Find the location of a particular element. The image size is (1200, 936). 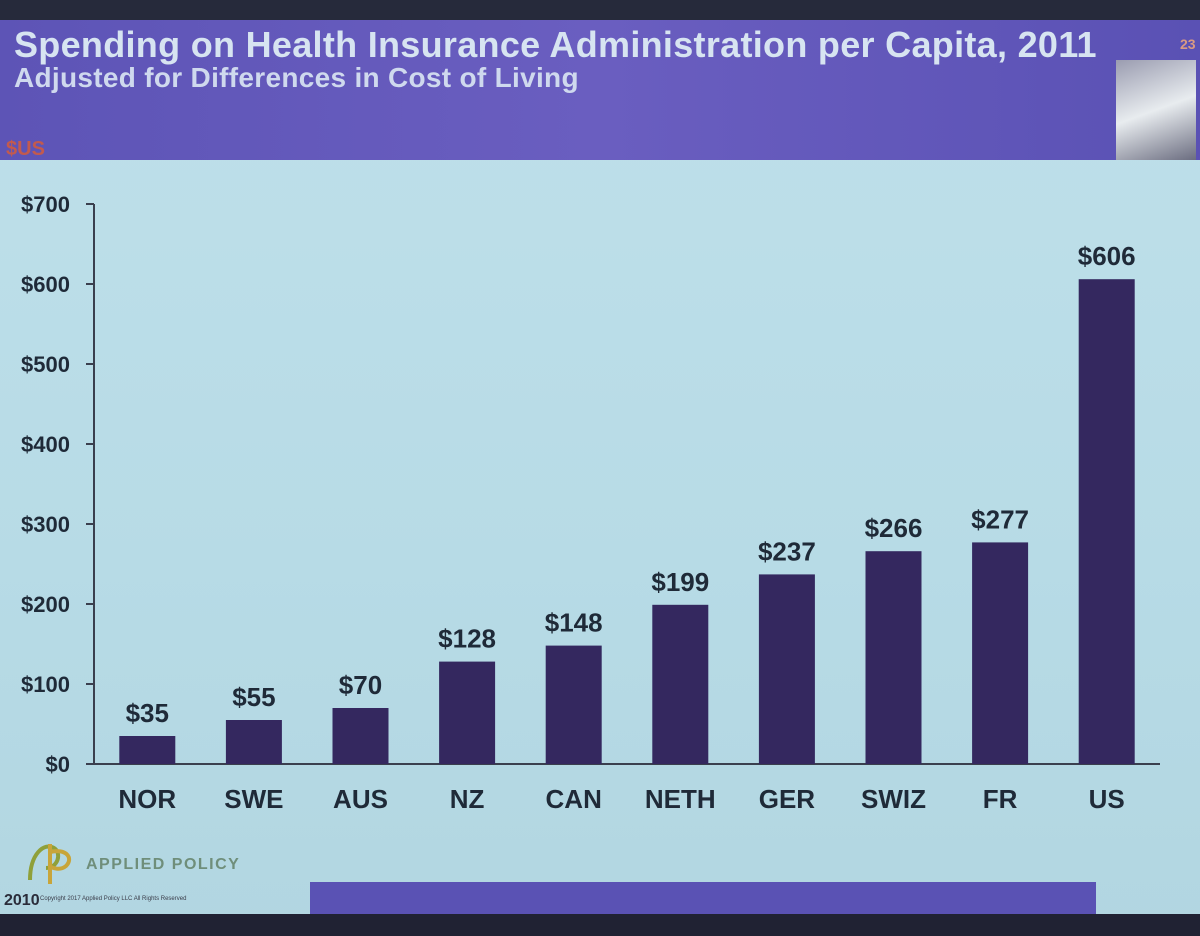

x-tick-label: NZ is located at coordinates (467, 799).